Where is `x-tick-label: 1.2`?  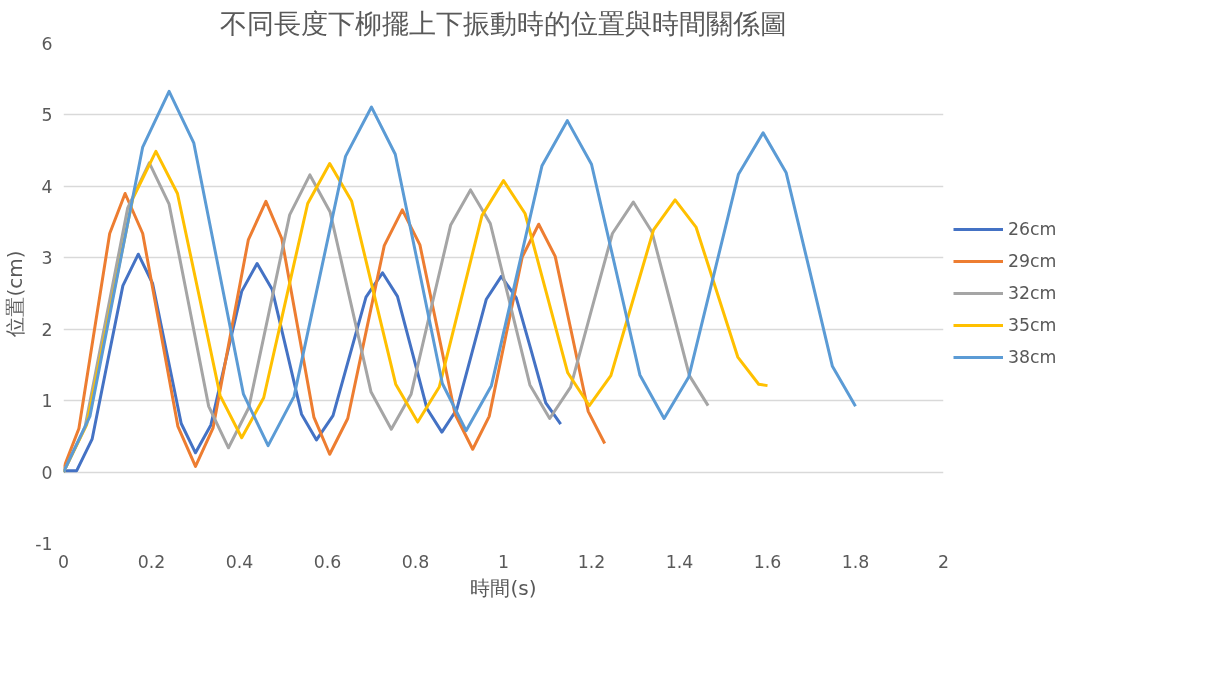 x-tick-label: 1.2 is located at coordinates (591, 561).